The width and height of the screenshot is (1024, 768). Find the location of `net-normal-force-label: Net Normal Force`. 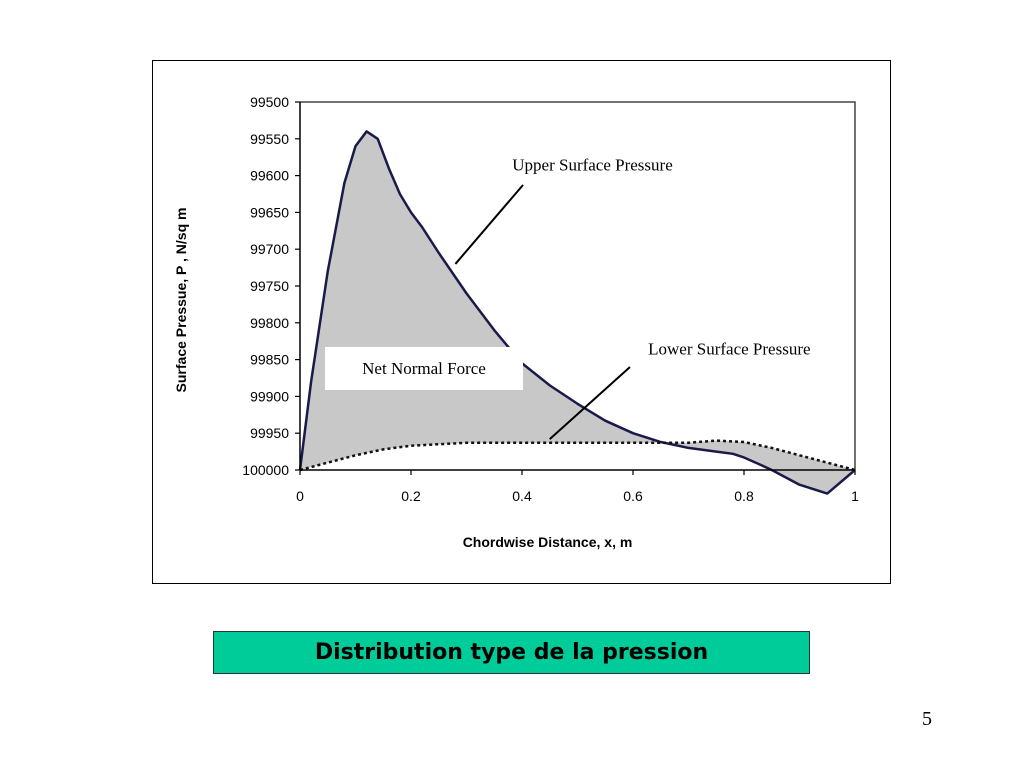

net-normal-force-label: Net Normal Force is located at coordinates (424, 368).